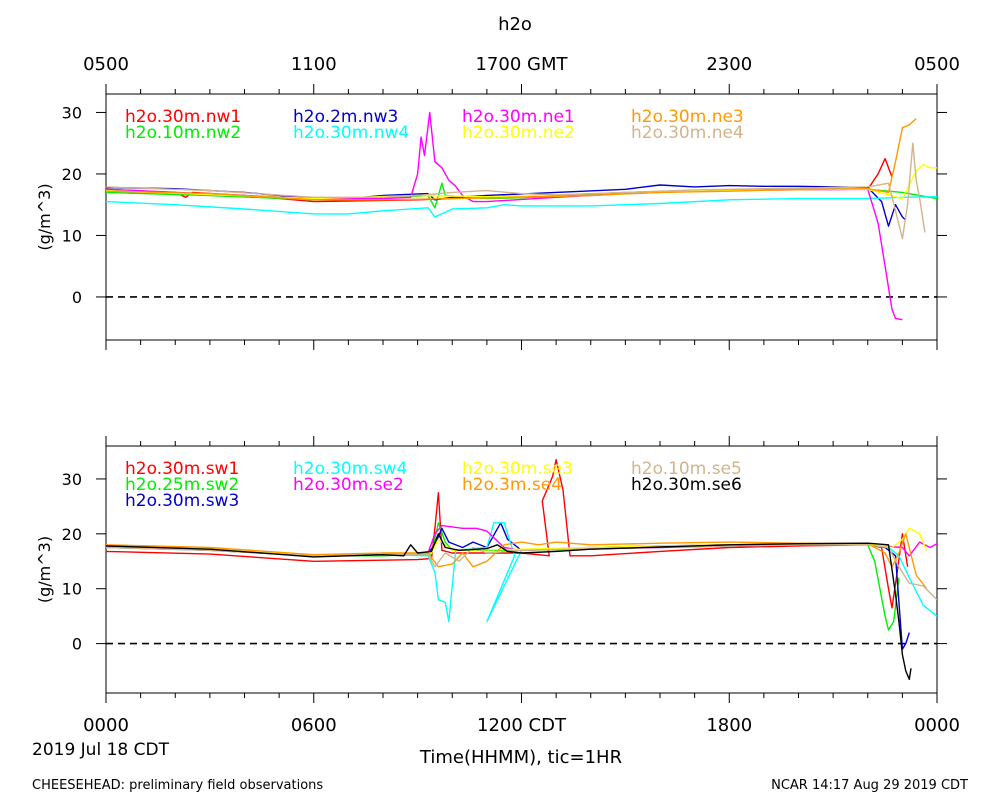 The width and height of the screenshot is (1000, 800). Describe the element at coordinates (687, 117) in the screenshot. I see `legend-entry: h2o.30m.ne3` at that location.